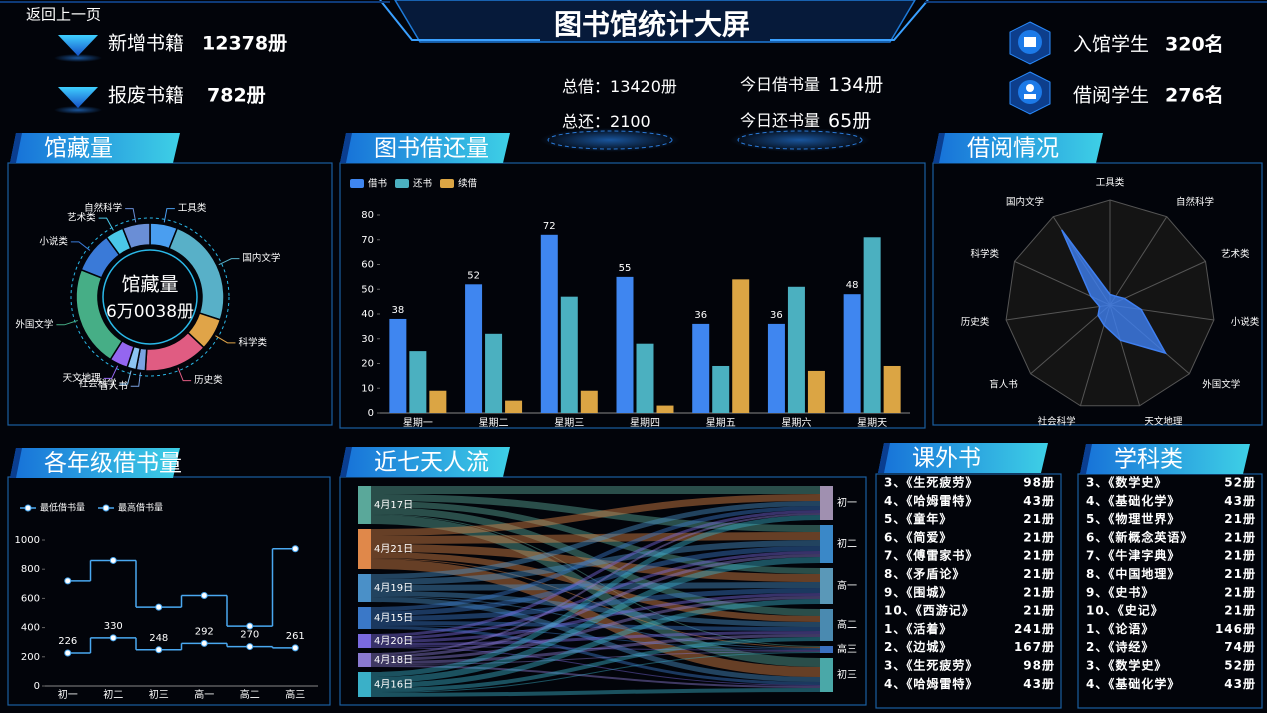  Describe the element at coordinates (367, 265) in the screenshot. I see `y-tick-label: 60` at that location.